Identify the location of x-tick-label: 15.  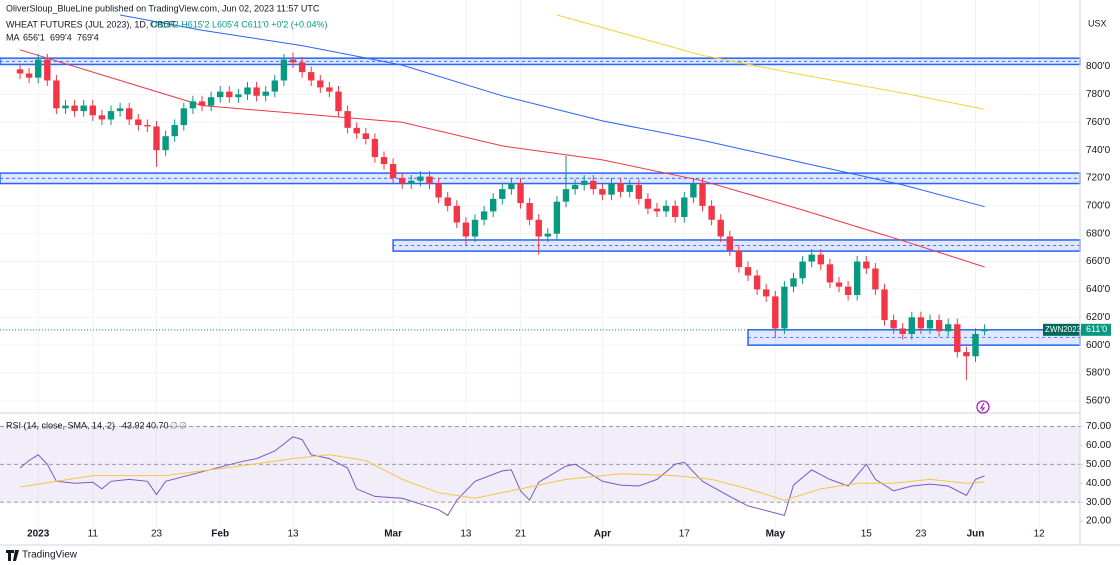
(867, 534).